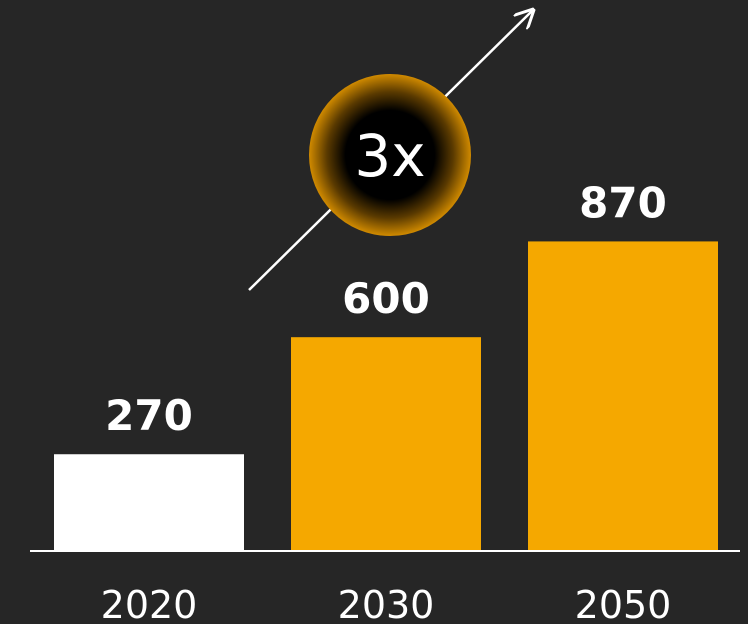 Image resolution: width=748 pixels, height=624 pixels. I want to click on category-label-2020: 2020, so click(149, 603).